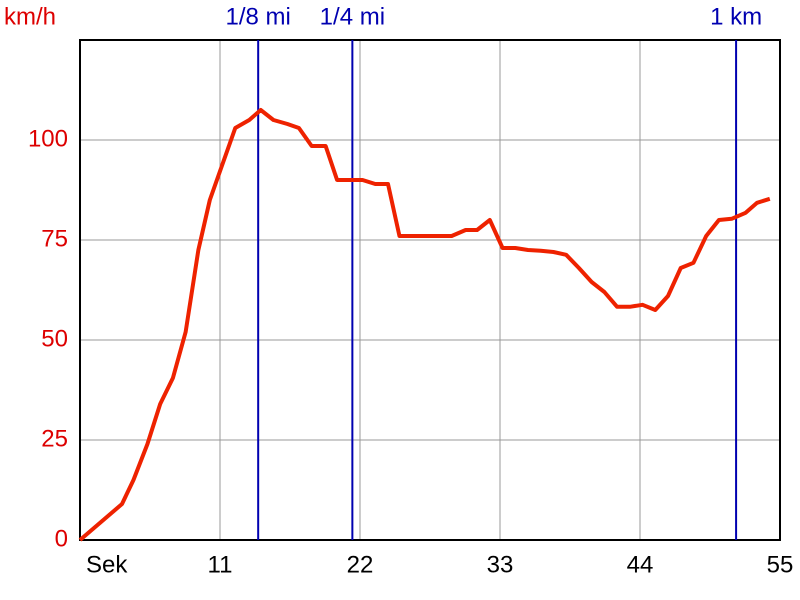 The image size is (800, 600). Describe the element at coordinates (780, 564) in the screenshot. I see `x-tick-label: 55` at that location.